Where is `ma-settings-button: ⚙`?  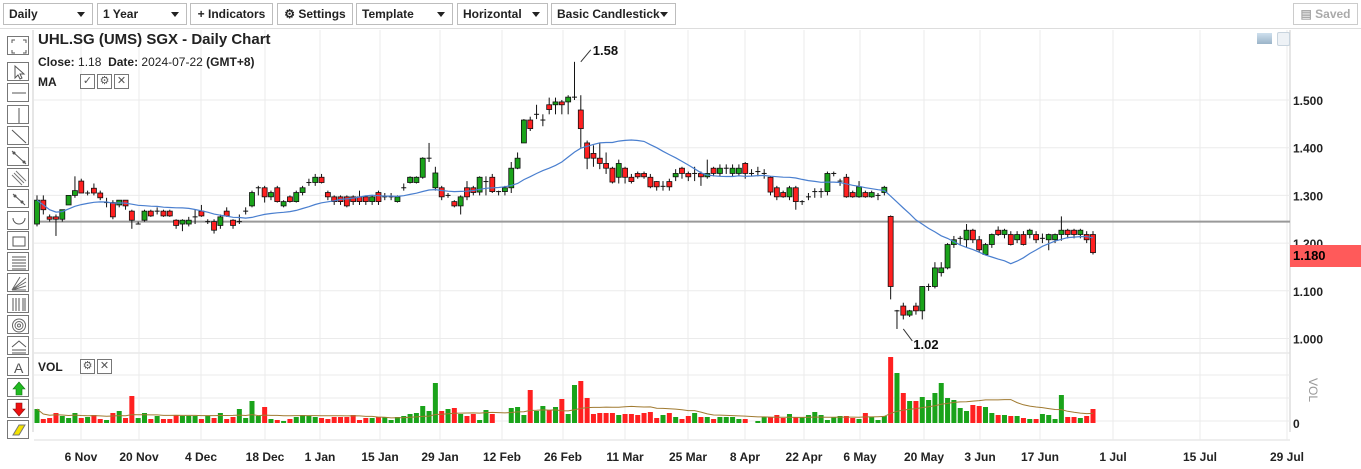 ma-settings-button: ⚙ is located at coordinates (104, 81).